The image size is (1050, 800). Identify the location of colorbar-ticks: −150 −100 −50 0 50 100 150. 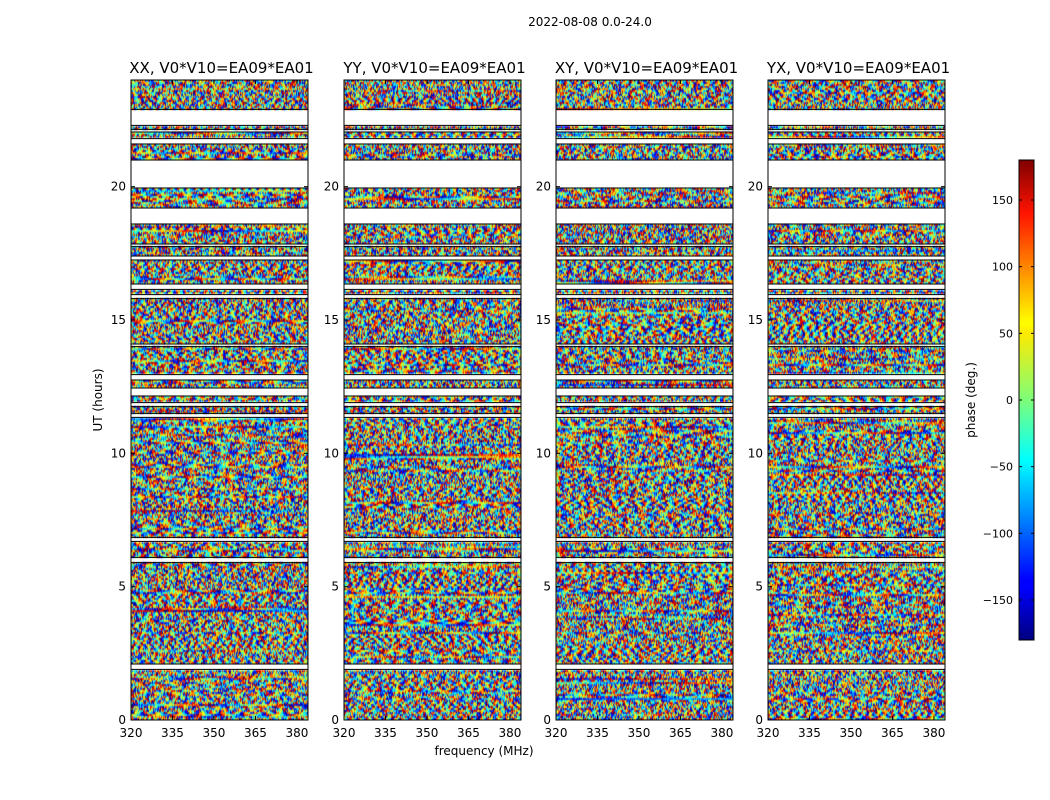
(1008, 400).